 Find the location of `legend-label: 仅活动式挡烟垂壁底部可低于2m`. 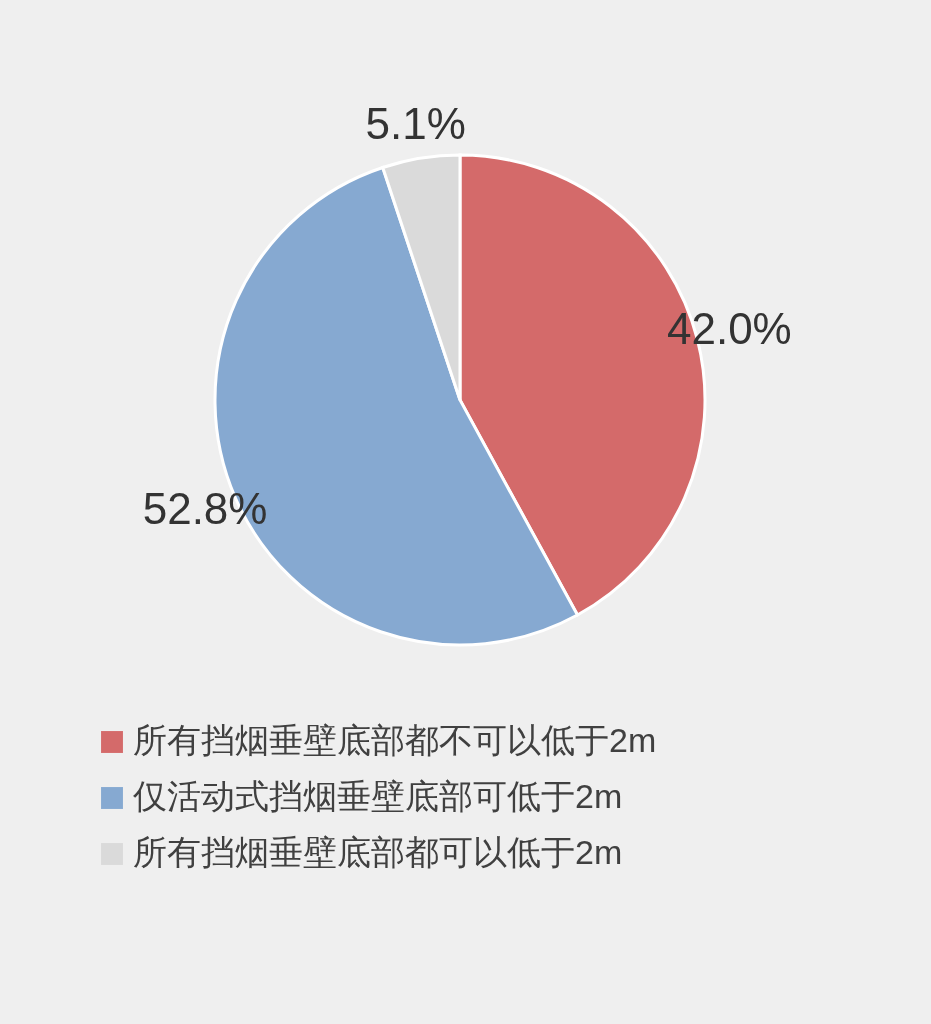

legend-label: 仅活动式挡烟垂壁底部可低于2m is located at coordinates (378, 796).